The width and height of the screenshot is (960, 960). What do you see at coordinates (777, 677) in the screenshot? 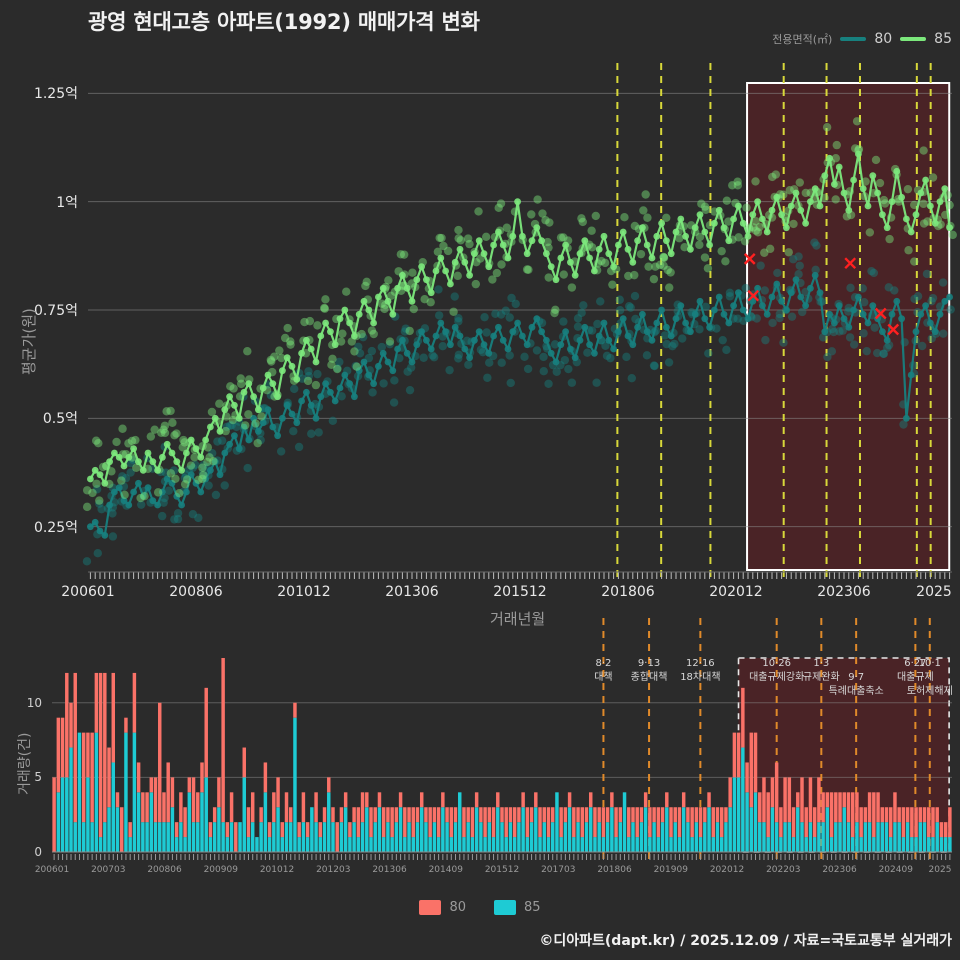
I see `policy-event-label: 대출규제강화` at bounding box center [777, 677].